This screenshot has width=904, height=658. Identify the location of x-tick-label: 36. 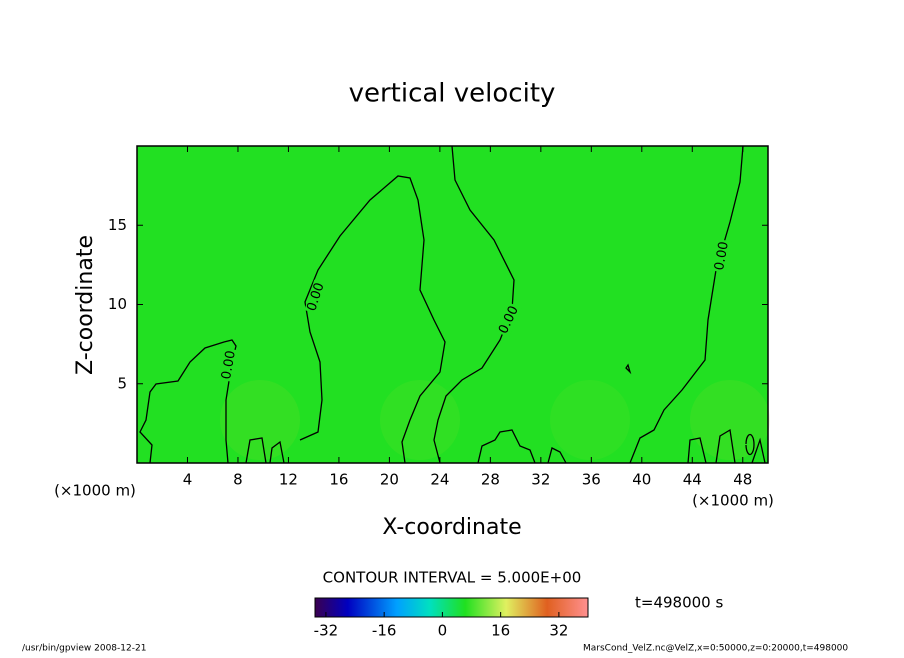
(591, 480).